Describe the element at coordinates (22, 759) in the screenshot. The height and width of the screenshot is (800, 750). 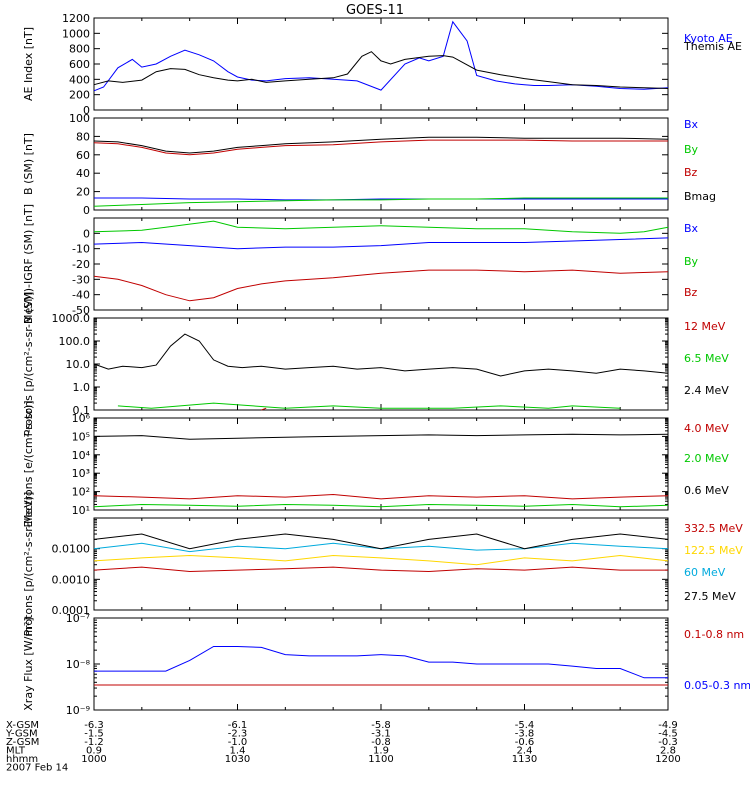
I see `footer-row-label: hhmm` at that location.